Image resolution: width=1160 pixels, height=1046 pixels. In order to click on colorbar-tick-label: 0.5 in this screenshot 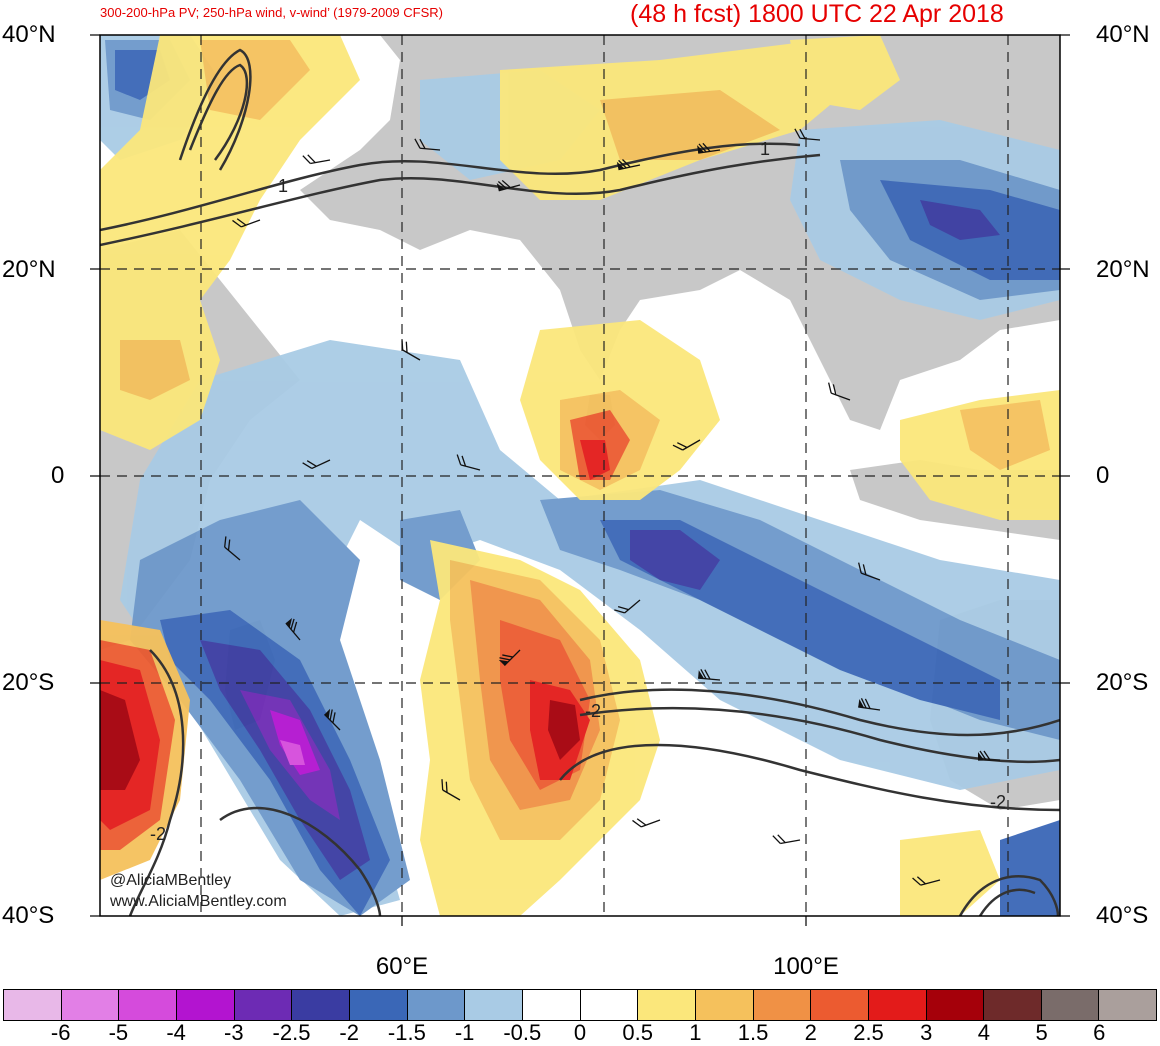, I will do `click(637, 1032)`.